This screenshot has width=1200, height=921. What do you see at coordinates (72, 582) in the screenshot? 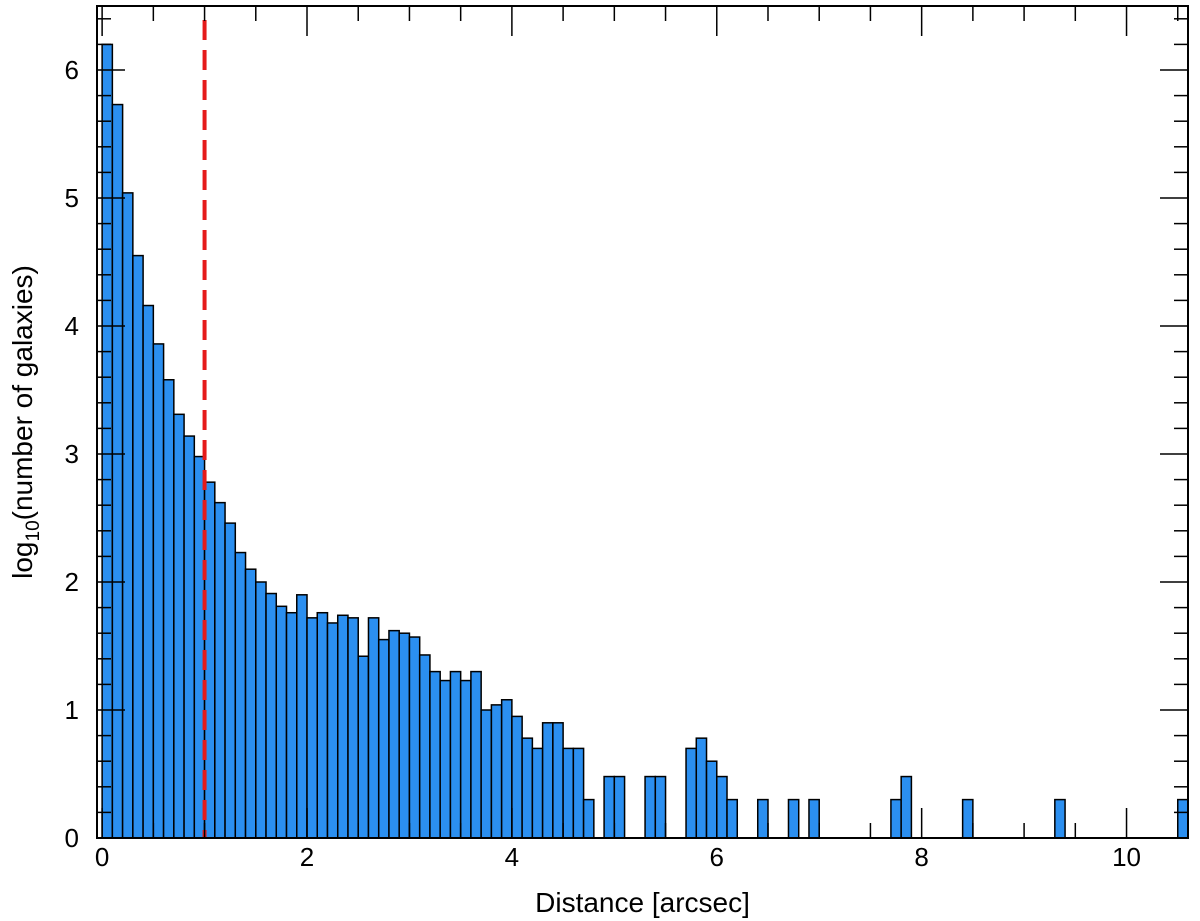
I see `y-tick-label: 2` at bounding box center [72, 582].